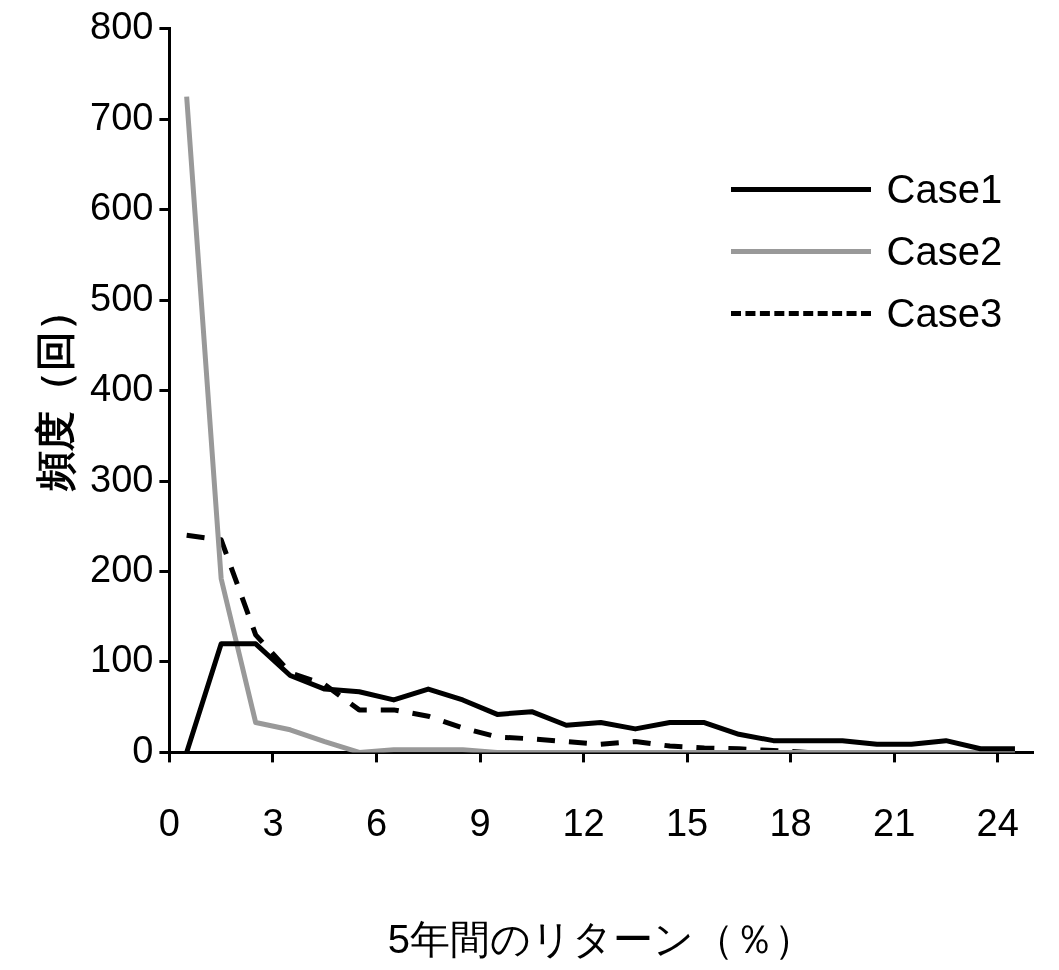  Describe the element at coordinates (687, 822) in the screenshot. I see `x-tick-label: 15` at that location.